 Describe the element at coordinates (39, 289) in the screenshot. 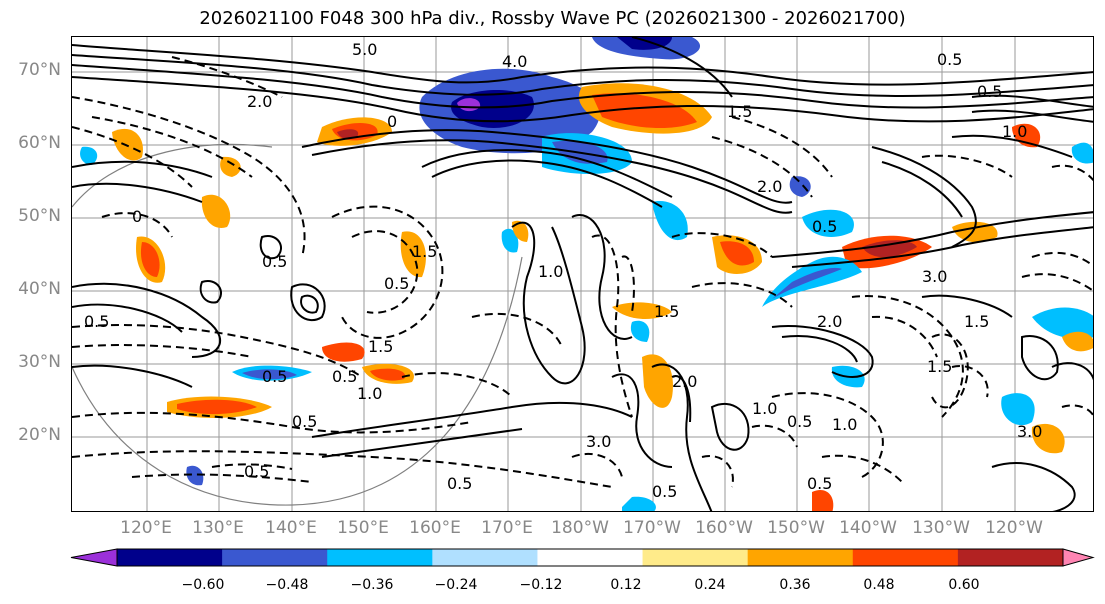

I see `lat-label-40n: 40°N` at that location.